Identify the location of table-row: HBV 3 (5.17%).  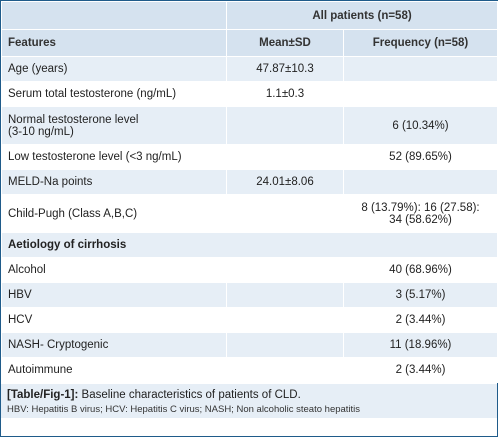
(249, 295).